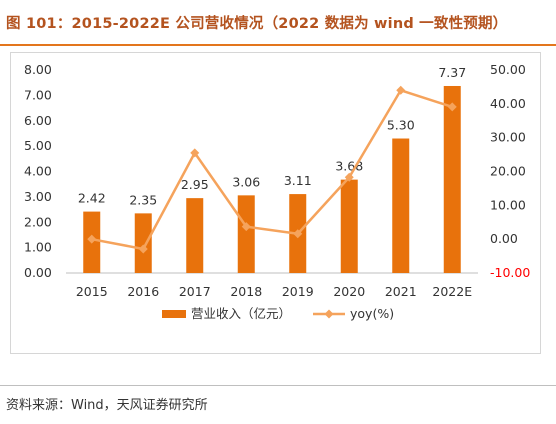 Image resolution: width=556 pixels, height=424 pixels. I want to click on right-axis-tick-label: 10.00, so click(508, 204).